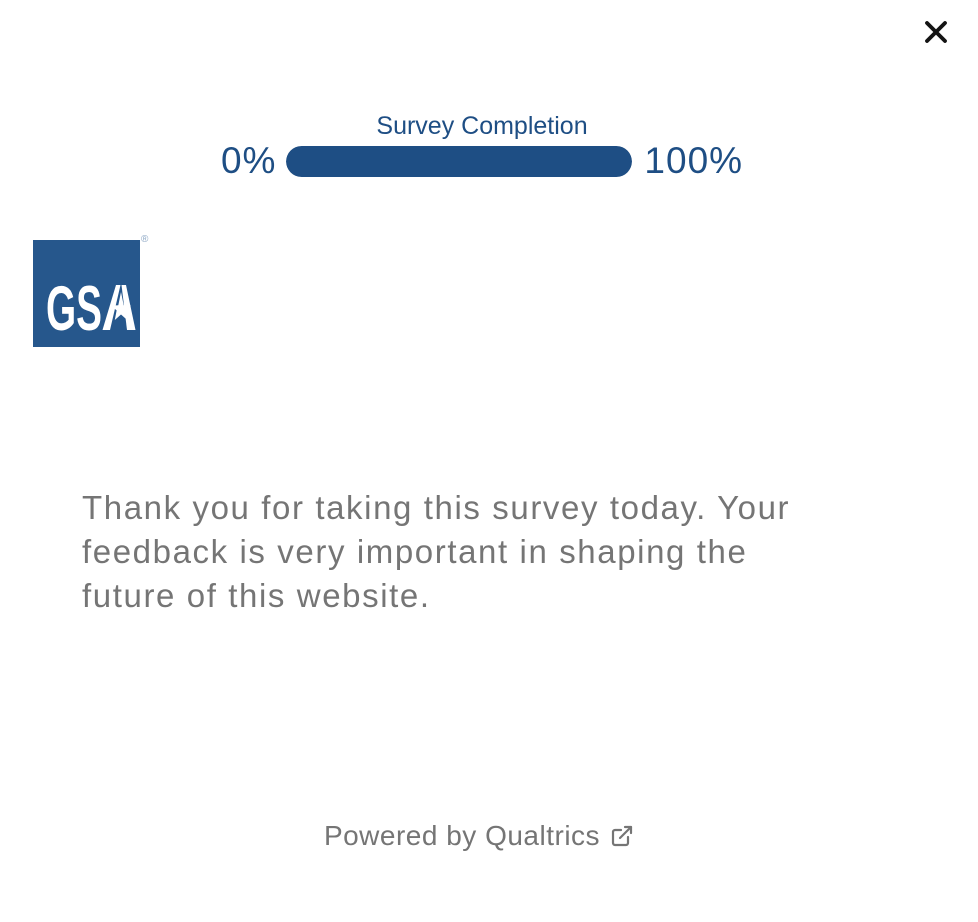 This screenshot has height=922, width=978. I want to click on powered-by-label: Powered by Qualtrics, so click(462, 835).